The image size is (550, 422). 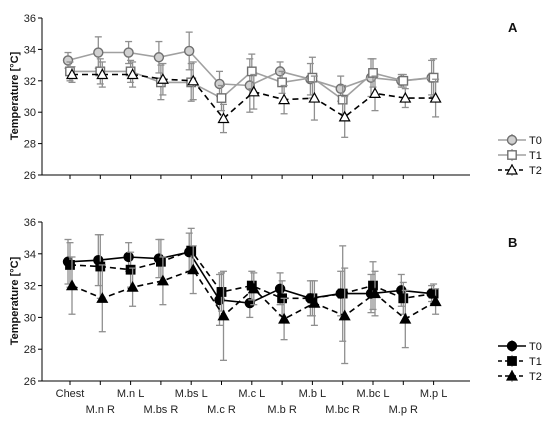 What do you see at coordinates (15, 300) in the screenshot?
I see `panel-b-y-axis-label: Temperature [°C]` at bounding box center [15, 300].